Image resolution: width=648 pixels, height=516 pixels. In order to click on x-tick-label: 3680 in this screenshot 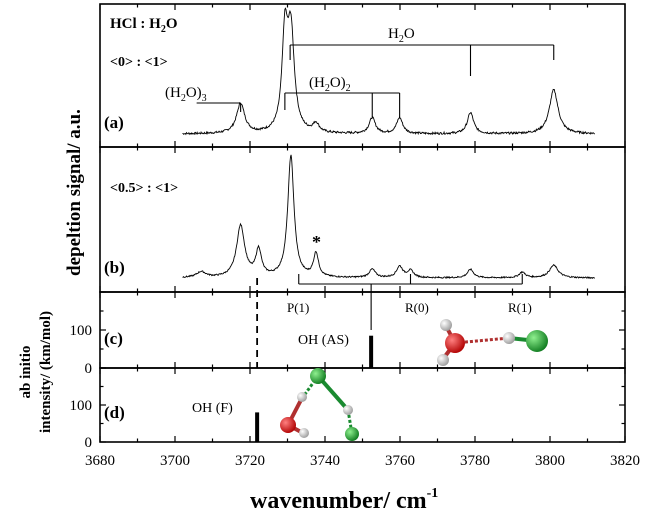, I will do `click(100, 461)`.